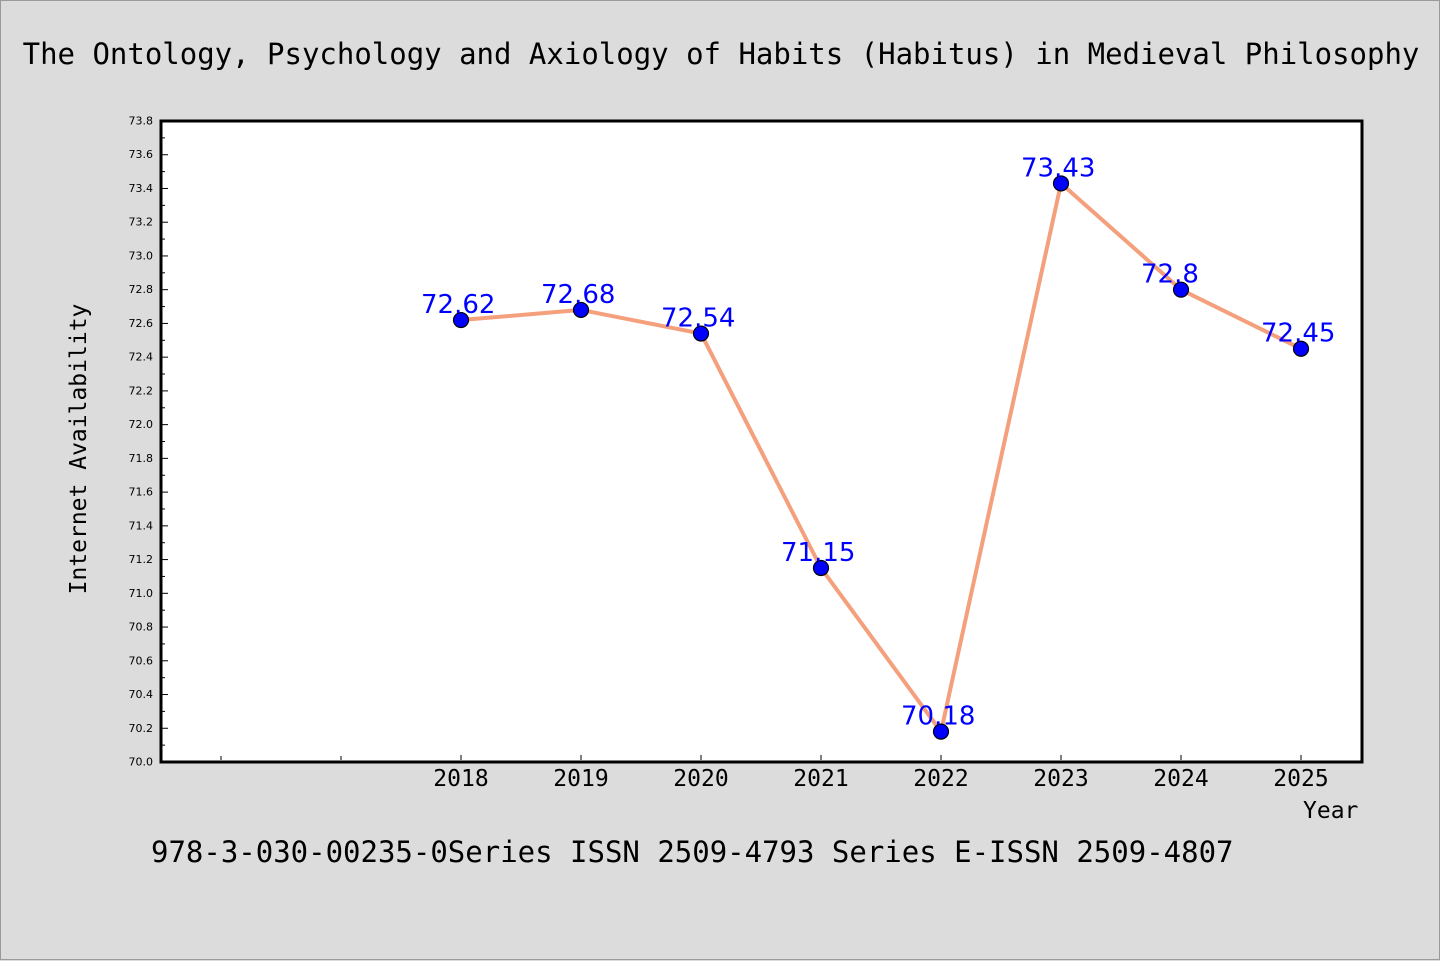 This screenshot has height=961, width=1440. I want to click on x-tick-label: 2024, so click(1180, 779).